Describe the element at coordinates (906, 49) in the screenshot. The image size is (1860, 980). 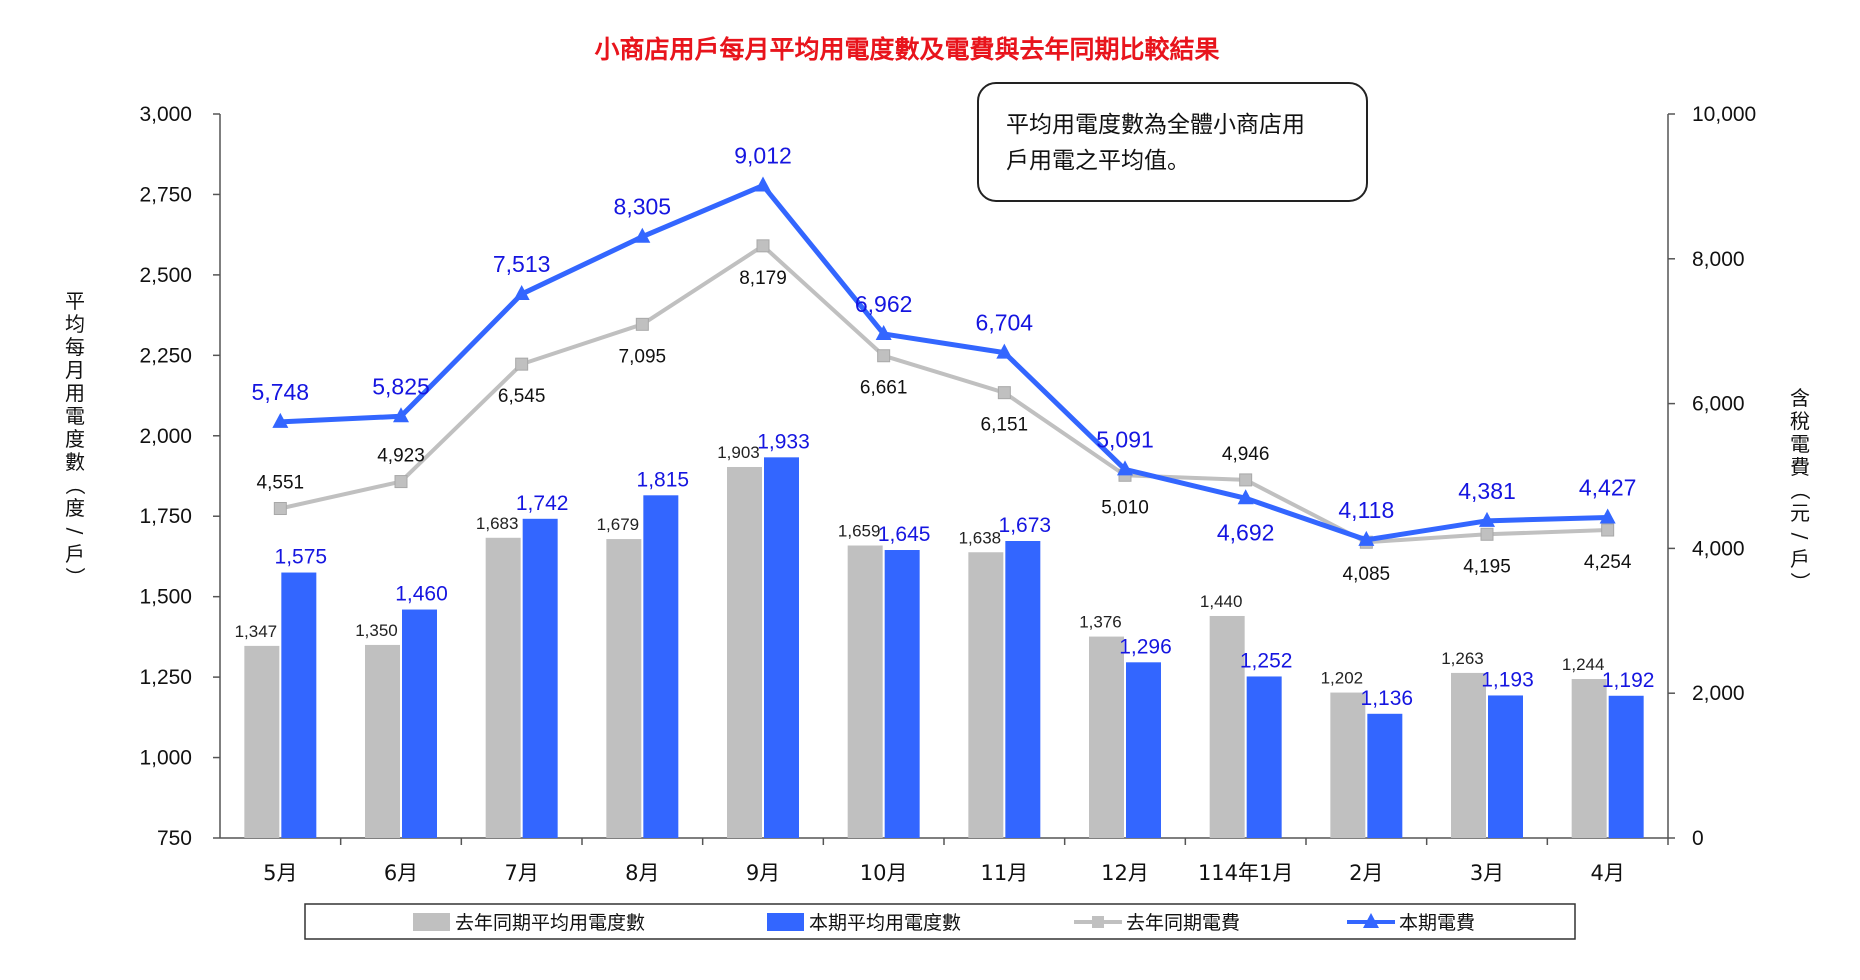
I see `chart-title: 小商店用戶每月平均用電度數及電費與去年同期比較結果` at that location.